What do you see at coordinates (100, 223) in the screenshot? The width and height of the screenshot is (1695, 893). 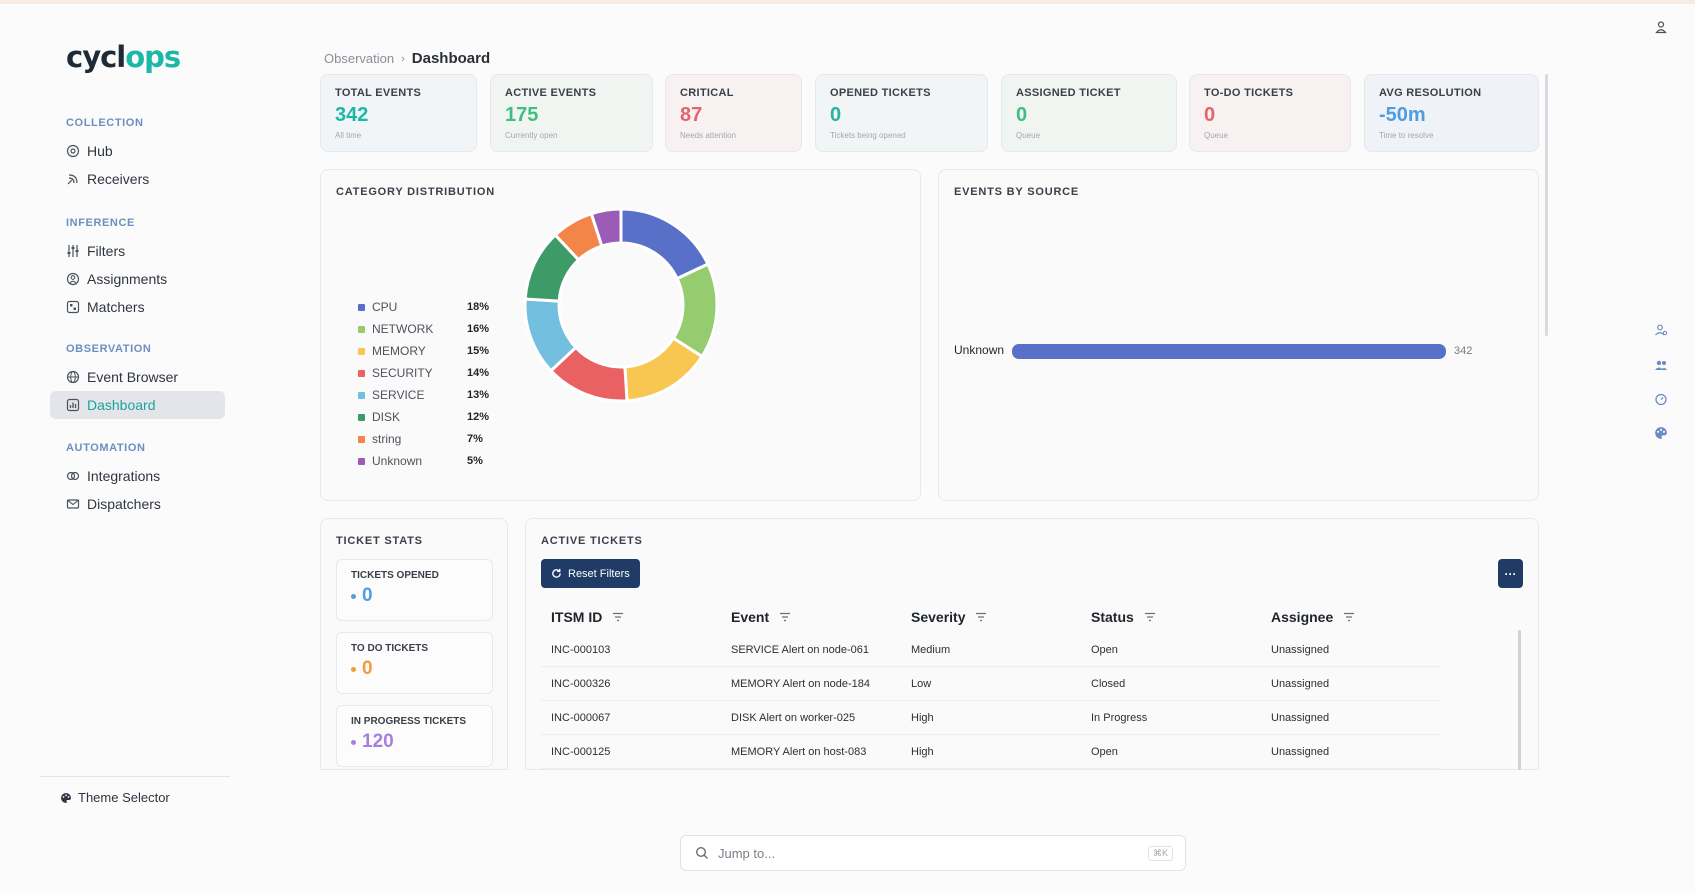 I see `nav-section-title: INFERENCE` at bounding box center [100, 223].